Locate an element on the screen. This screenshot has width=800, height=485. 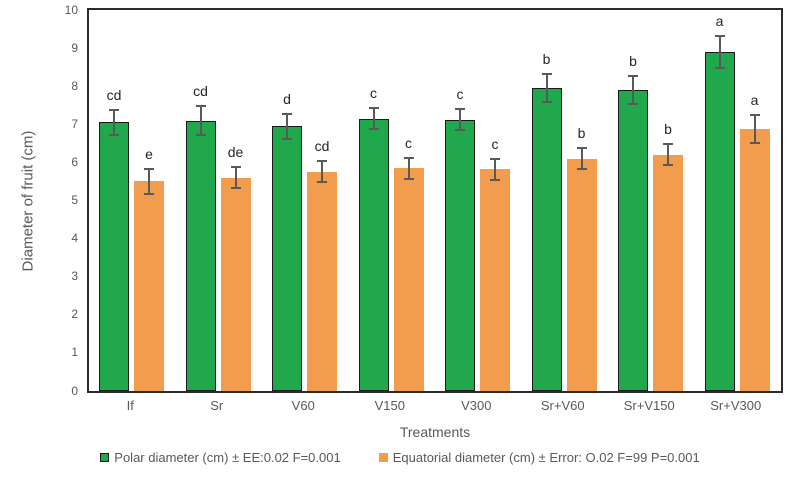
x-tick-label-If: If is located at coordinates (130, 405).